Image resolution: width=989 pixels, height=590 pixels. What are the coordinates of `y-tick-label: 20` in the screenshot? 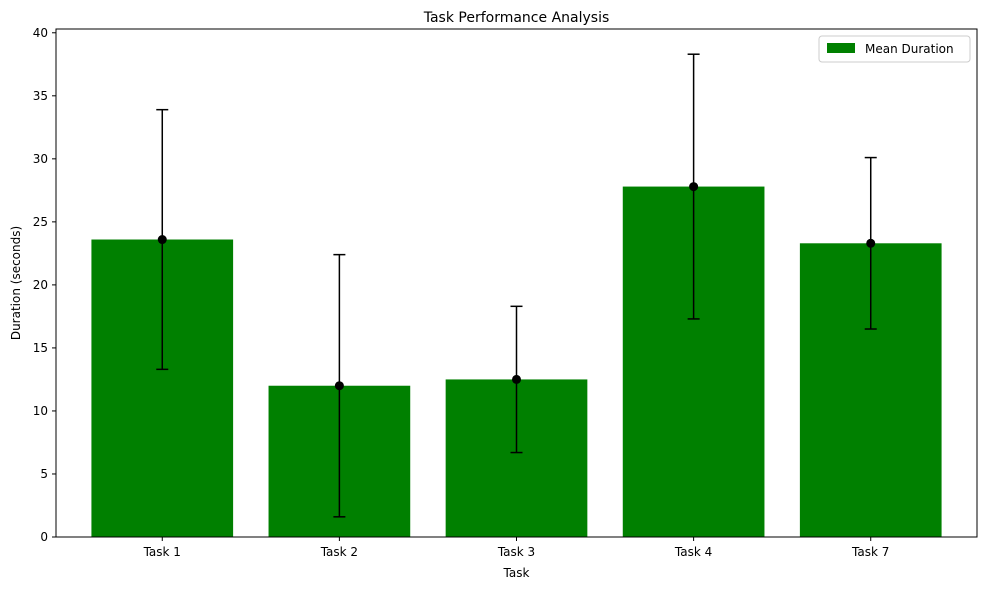 It's located at (40, 285).